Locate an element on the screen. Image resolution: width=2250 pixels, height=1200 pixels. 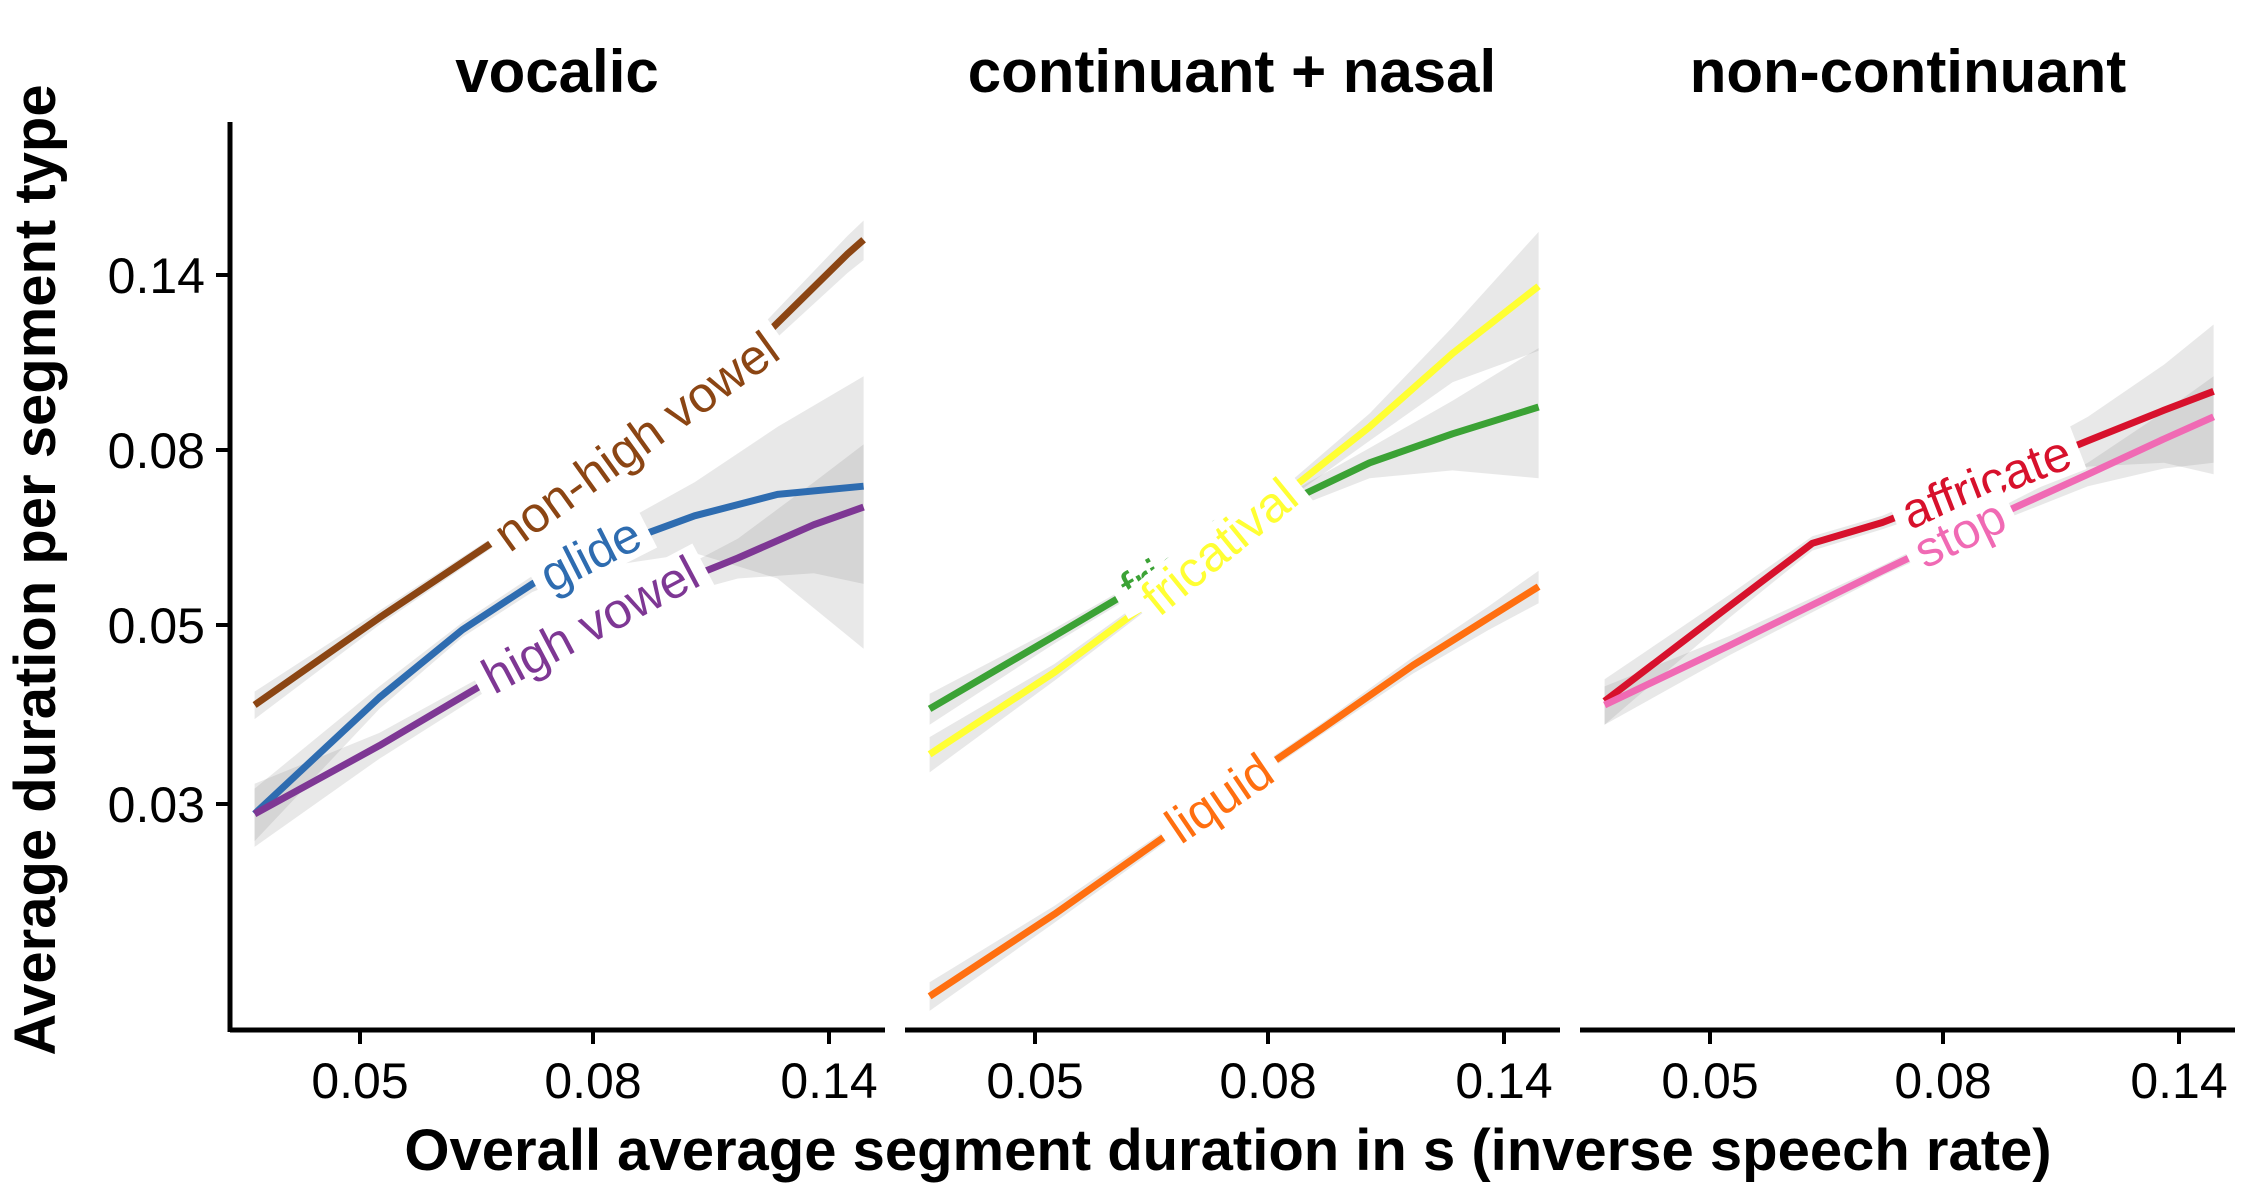
panel-title: non-continuant is located at coordinates (1908, 71).